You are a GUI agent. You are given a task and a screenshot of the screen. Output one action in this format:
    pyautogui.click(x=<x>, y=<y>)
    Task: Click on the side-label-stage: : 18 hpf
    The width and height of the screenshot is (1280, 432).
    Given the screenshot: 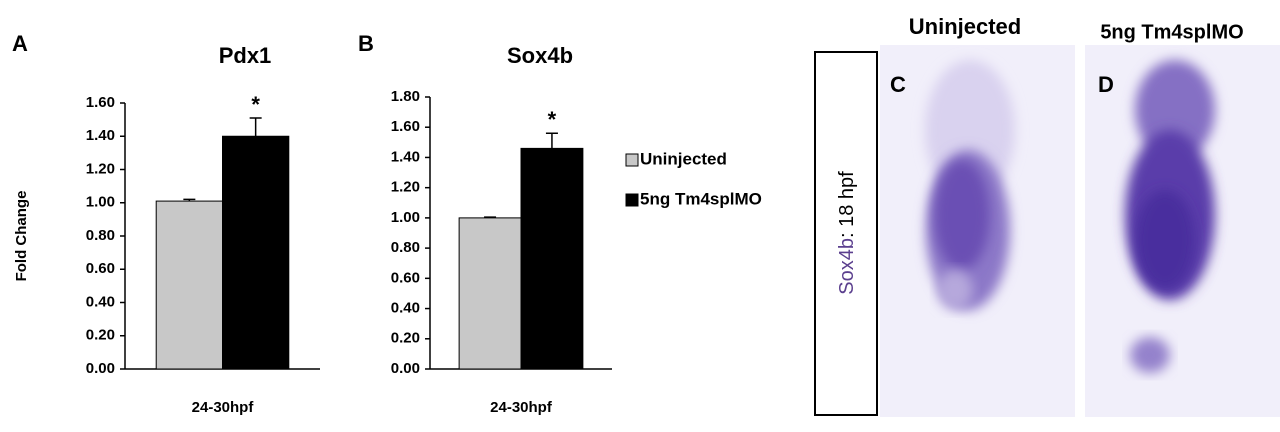 What is the action you would take?
    pyautogui.click(x=847, y=204)
    